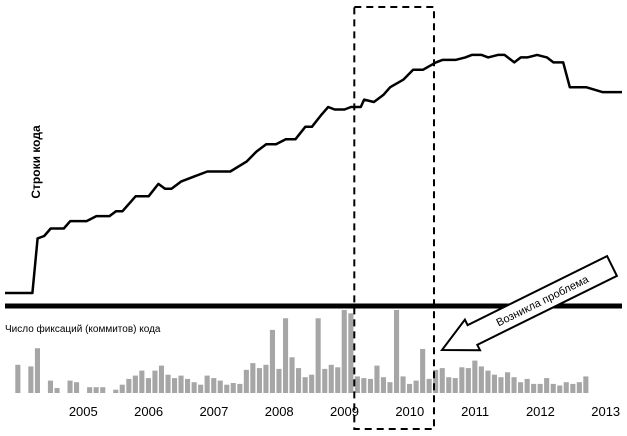 This screenshot has height=436, width=627. I want to click on year-tick-label: 2011, so click(475, 411).